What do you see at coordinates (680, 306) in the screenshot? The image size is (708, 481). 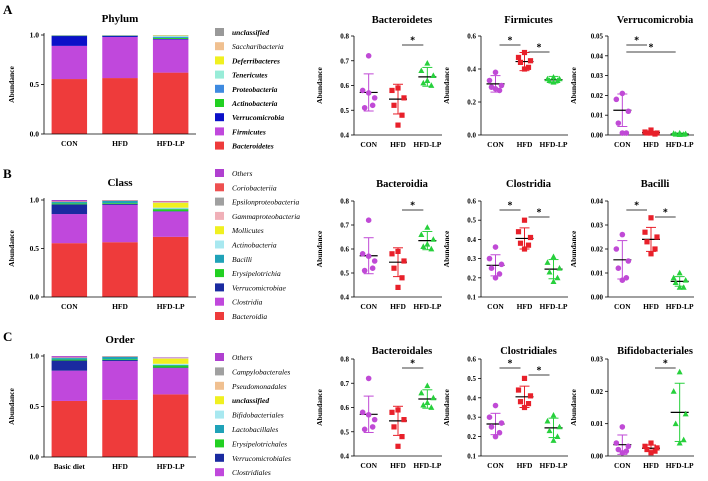 I see `x-tick-label-bacilli: HFD-LP` at bounding box center [680, 306].